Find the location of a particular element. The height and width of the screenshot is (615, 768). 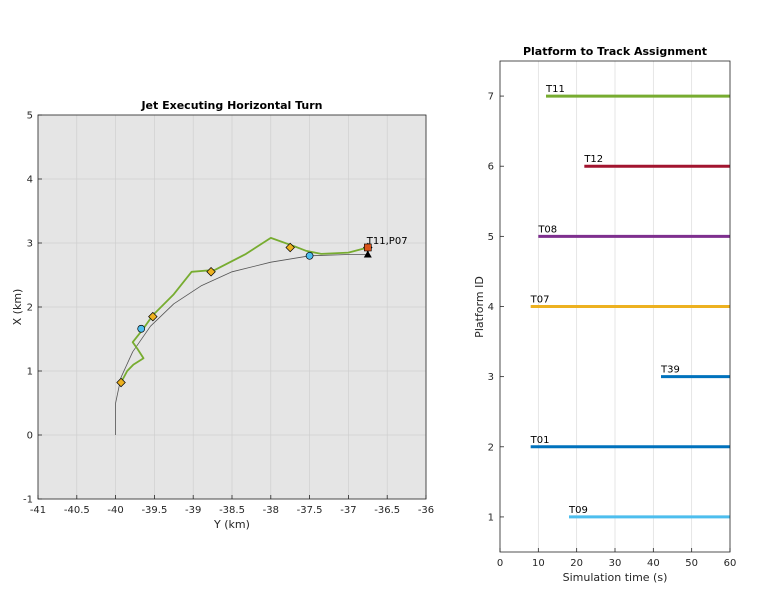

left-y-tick-label: 4 is located at coordinates (30, 180).